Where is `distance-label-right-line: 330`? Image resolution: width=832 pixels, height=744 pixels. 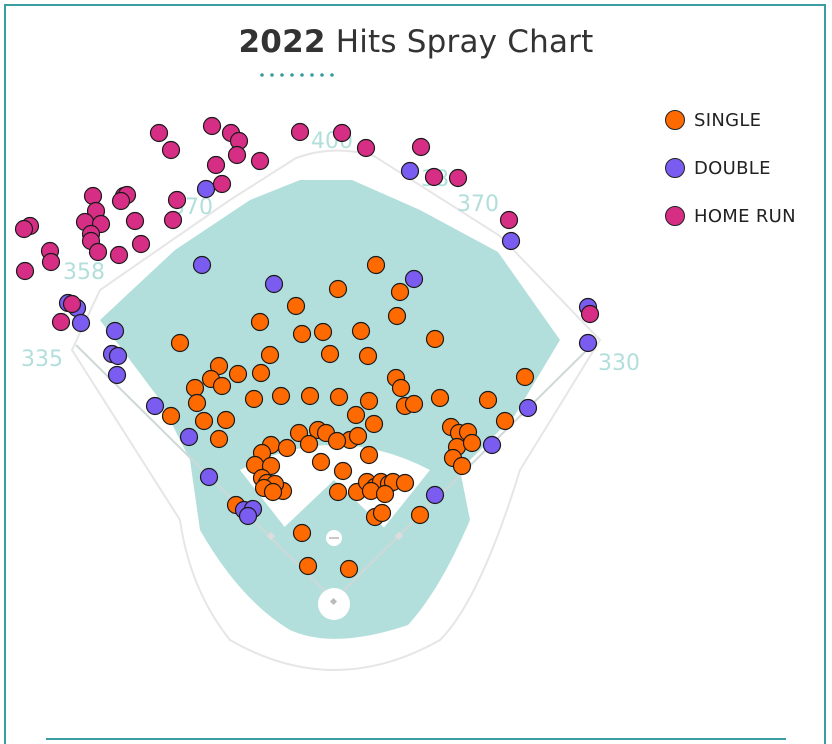 distance-label-right-line: 330 is located at coordinates (619, 363).